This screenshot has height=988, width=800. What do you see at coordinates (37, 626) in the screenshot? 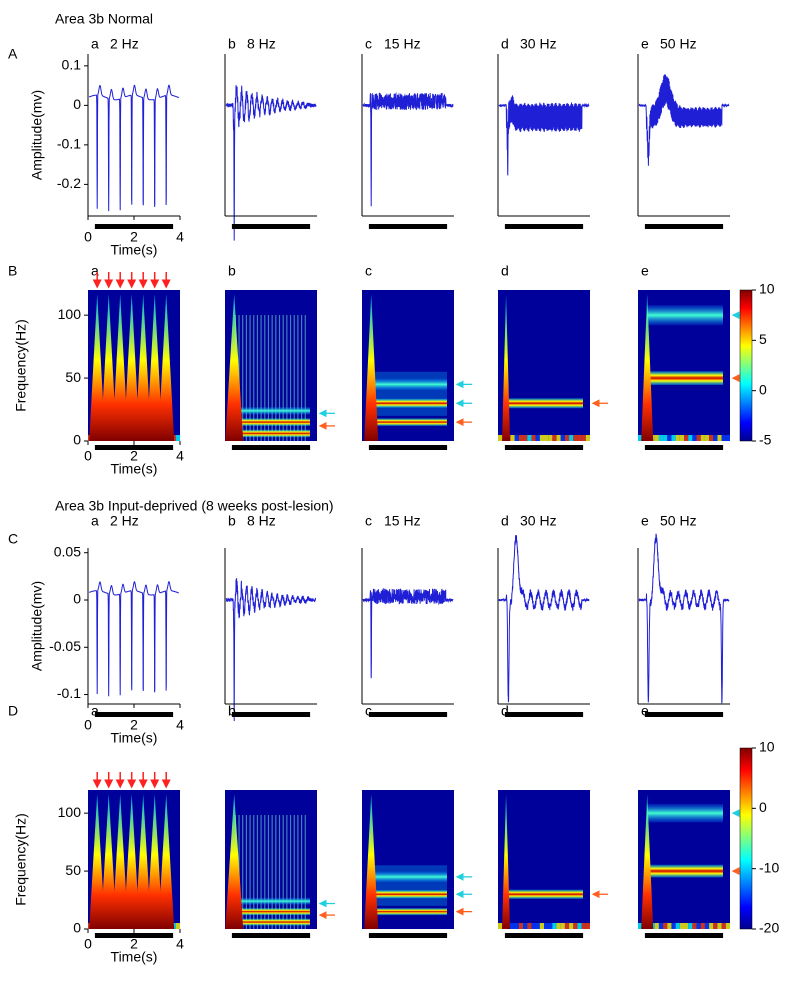
I see `y-axis-label: Amplitude(mv)` at bounding box center [37, 626].